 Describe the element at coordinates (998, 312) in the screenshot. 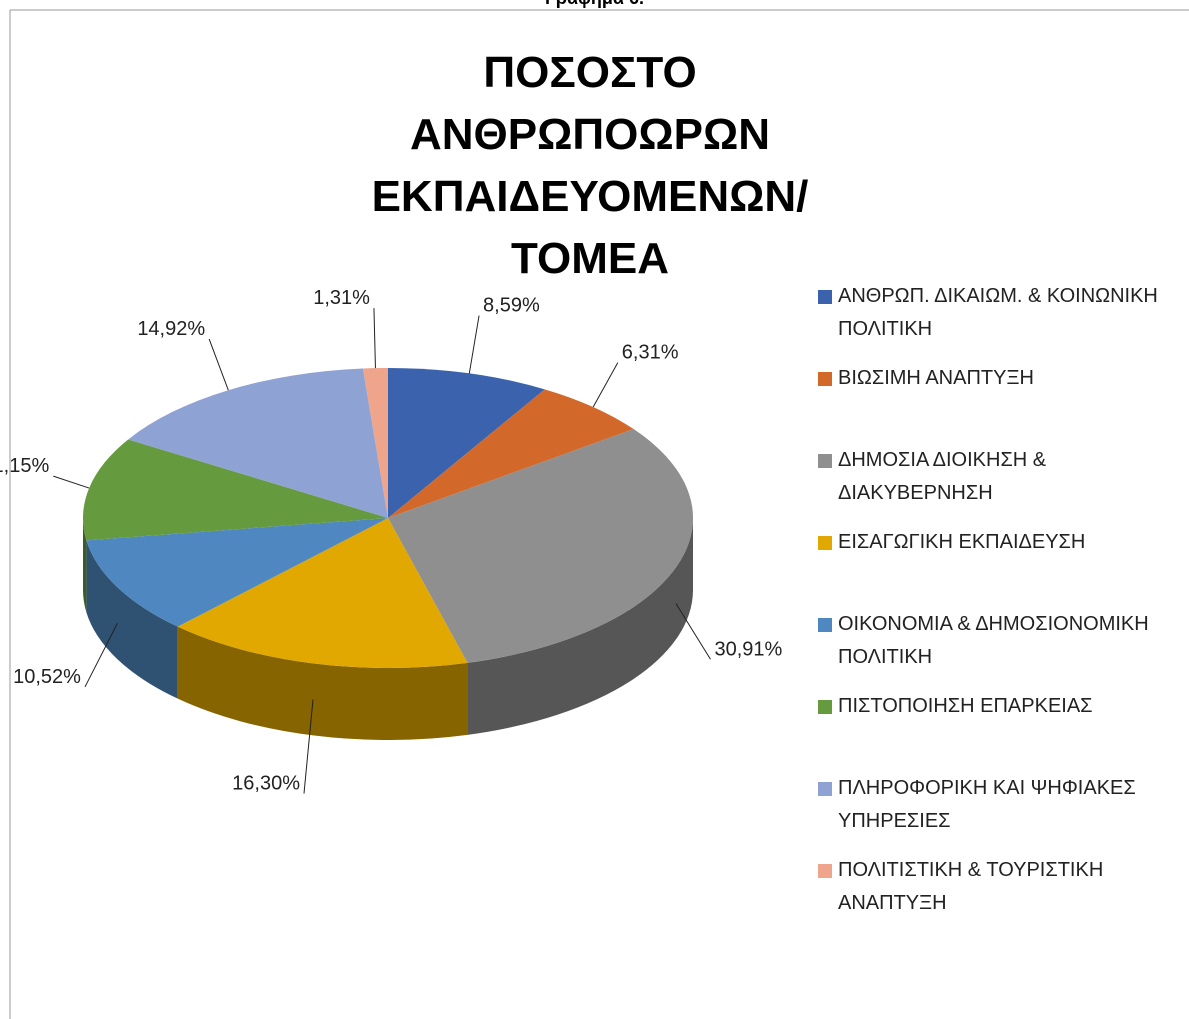

I see `legend-label: ΑΝΘΡΩΠ. ΔΙΚΑΙΩΜ. & ΚΟΙΝΩΝΙΚΗ ΠΟΛΙΤΙΚΗ` at that location.